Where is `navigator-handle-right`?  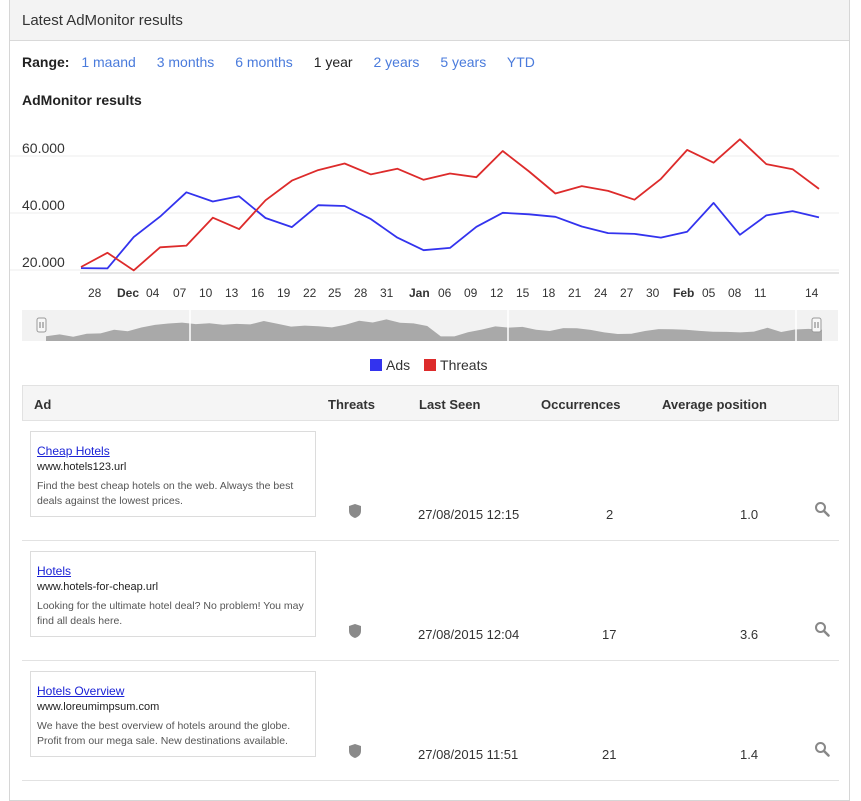 navigator-handle-right is located at coordinates (816, 325).